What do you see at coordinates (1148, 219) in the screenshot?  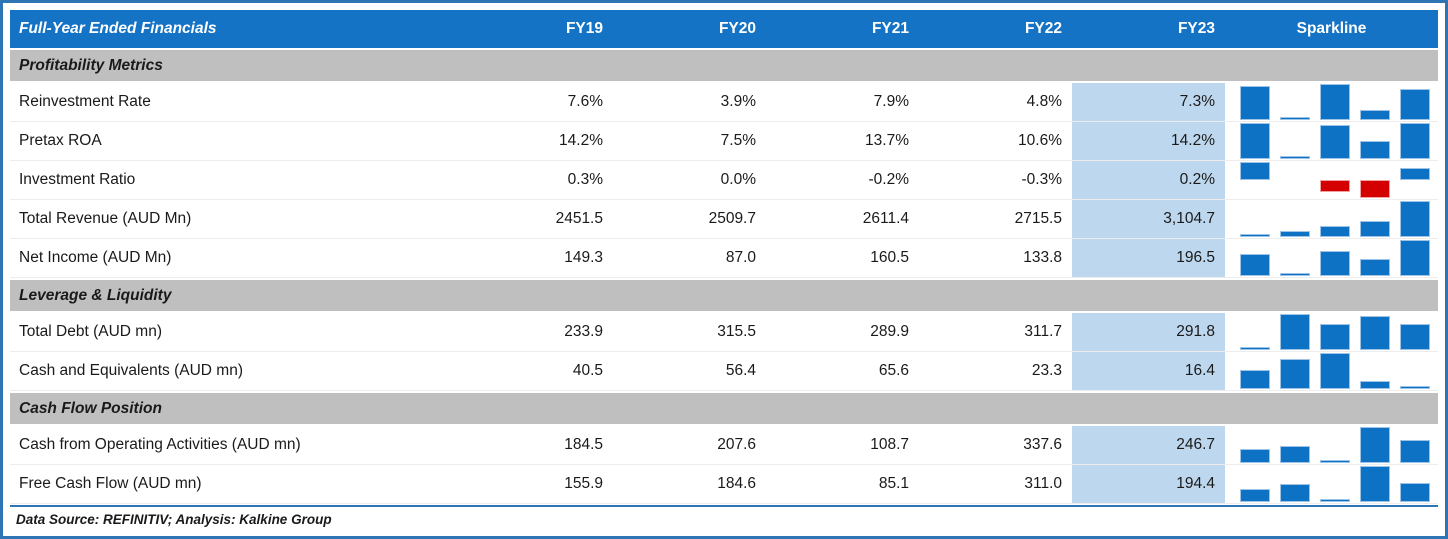 I see `value-cell-fy23: 3,104.7` at bounding box center [1148, 219].